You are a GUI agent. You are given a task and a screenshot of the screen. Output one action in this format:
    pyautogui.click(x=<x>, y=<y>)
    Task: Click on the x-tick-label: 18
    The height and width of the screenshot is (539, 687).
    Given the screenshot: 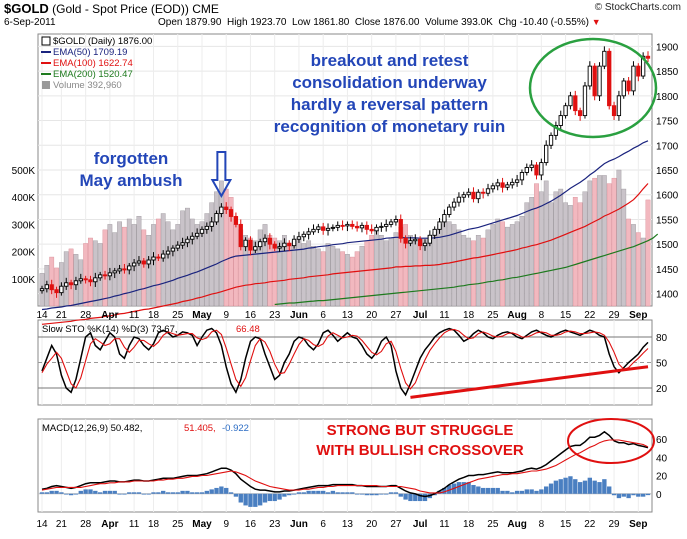 What is the action you would take?
    pyautogui.click(x=469, y=524)
    